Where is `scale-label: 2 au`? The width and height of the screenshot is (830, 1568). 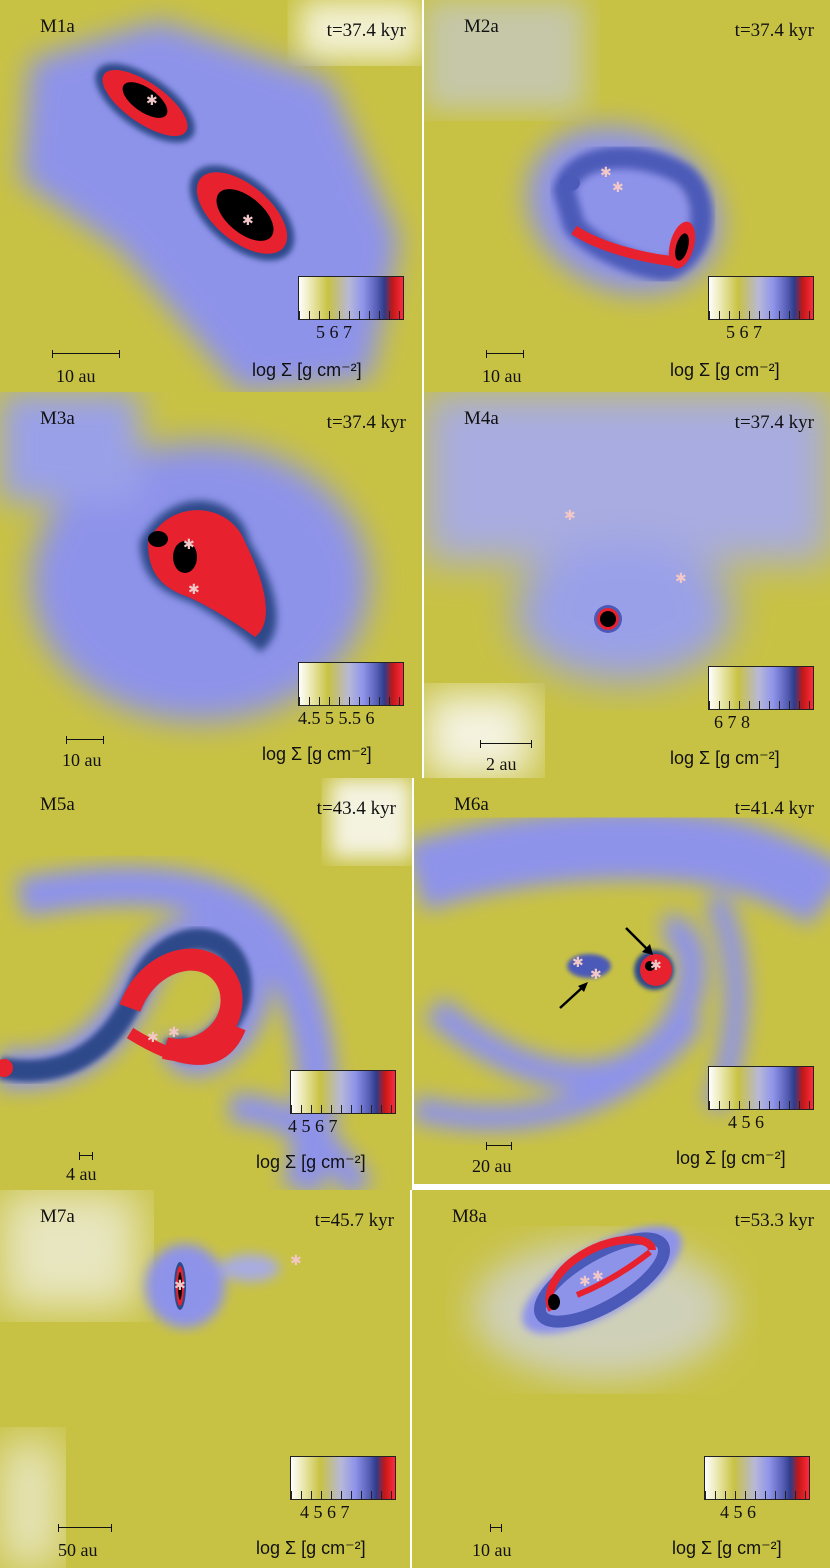 scale-label: 2 au is located at coordinates (501, 764).